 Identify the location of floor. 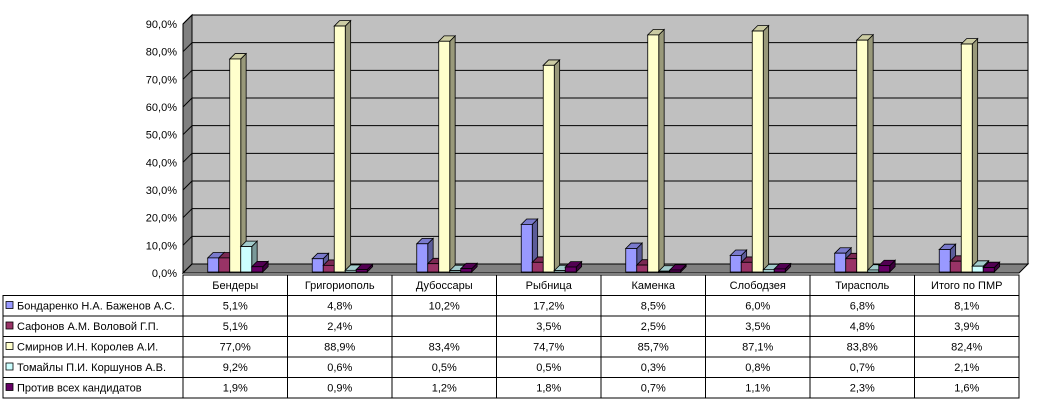
(605, 268).